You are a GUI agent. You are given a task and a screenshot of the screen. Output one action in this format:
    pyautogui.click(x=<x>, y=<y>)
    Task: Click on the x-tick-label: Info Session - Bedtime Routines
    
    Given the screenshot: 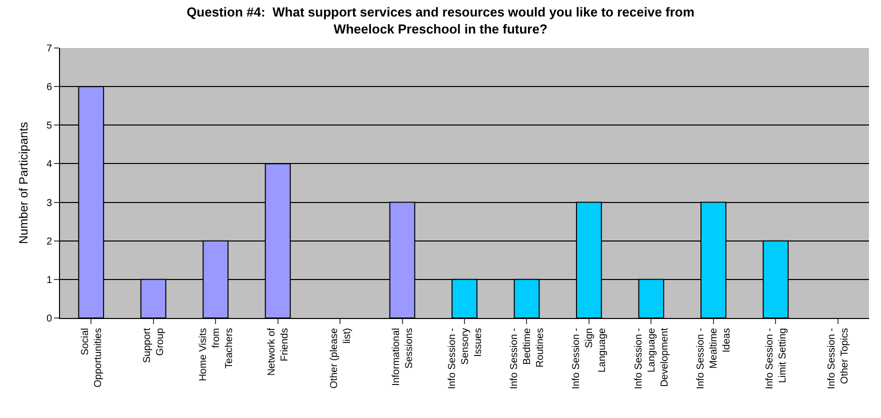 What is the action you would take?
    pyautogui.click(x=527, y=359)
    